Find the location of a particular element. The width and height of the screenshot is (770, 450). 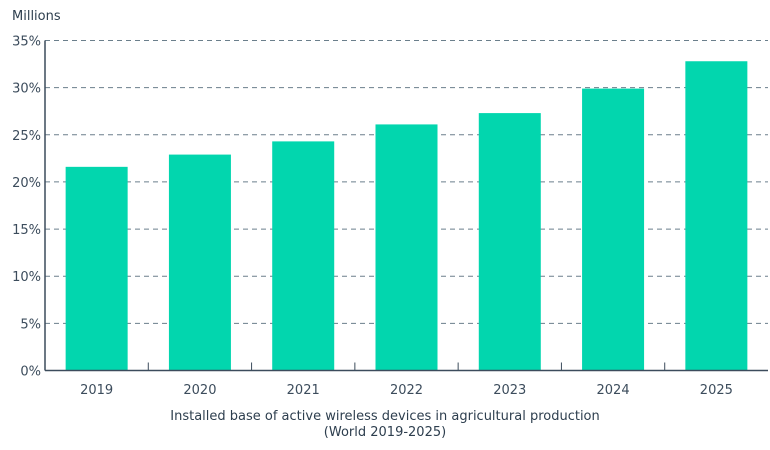

y-tick-label: 30% is located at coordinates (26, 89).